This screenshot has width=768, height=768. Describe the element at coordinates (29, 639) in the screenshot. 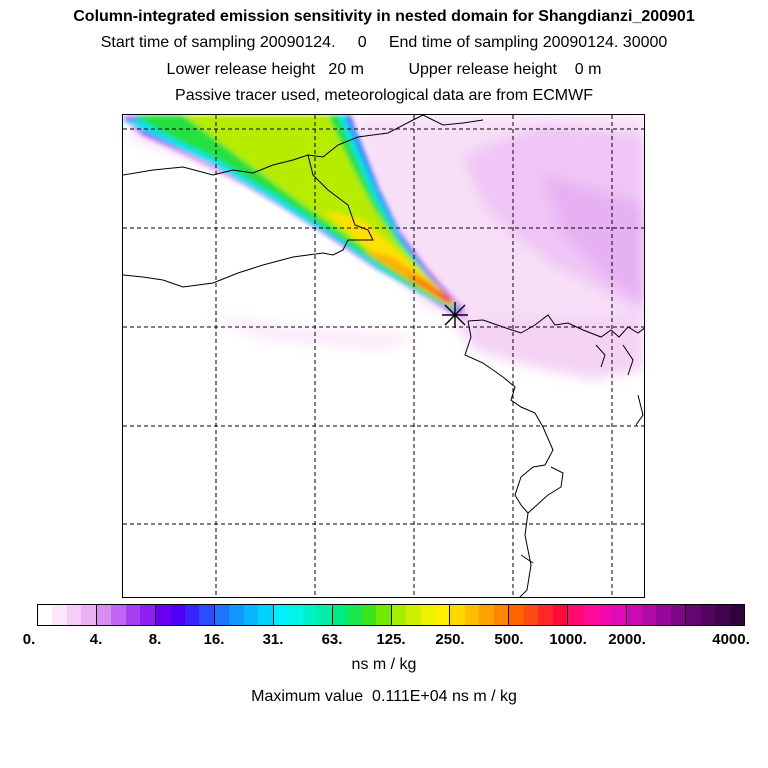

I see `colorbar-tick-label: 0.` at that location.